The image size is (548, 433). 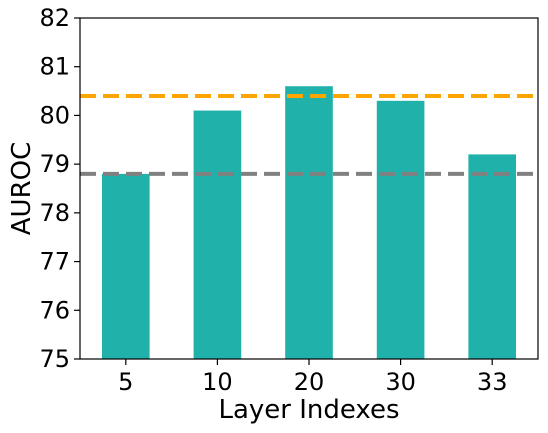 I want to click on y-tick-label: 77, so click(x=54, y=262).